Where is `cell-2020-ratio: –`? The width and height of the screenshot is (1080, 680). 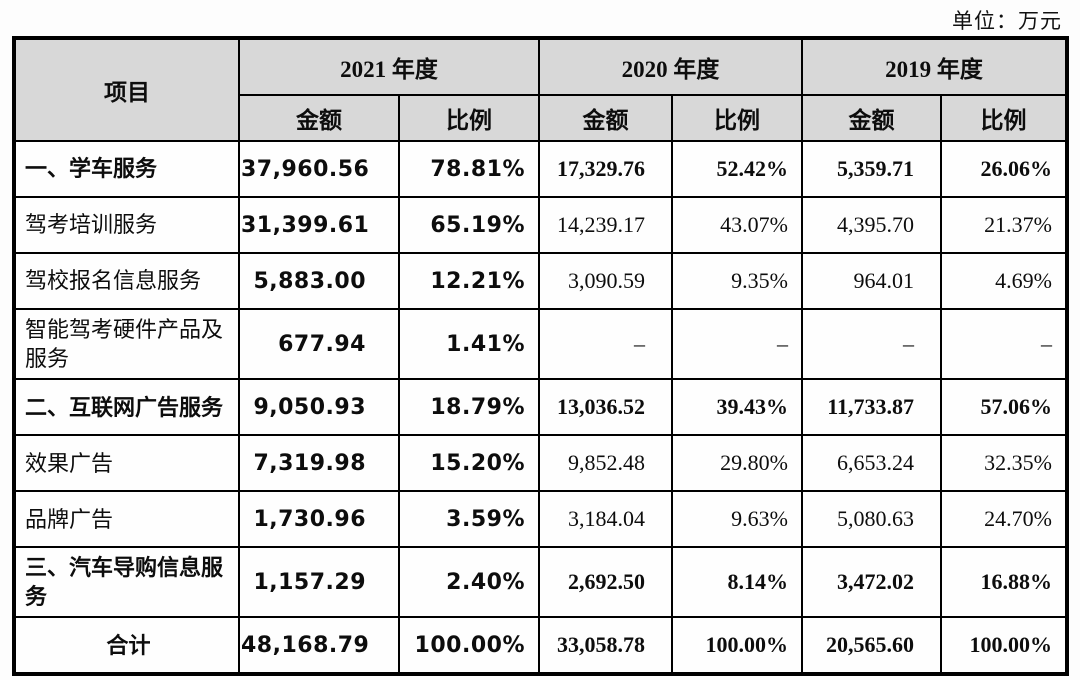
cell-2020-ratio: – is located at coordinates (737, 344).